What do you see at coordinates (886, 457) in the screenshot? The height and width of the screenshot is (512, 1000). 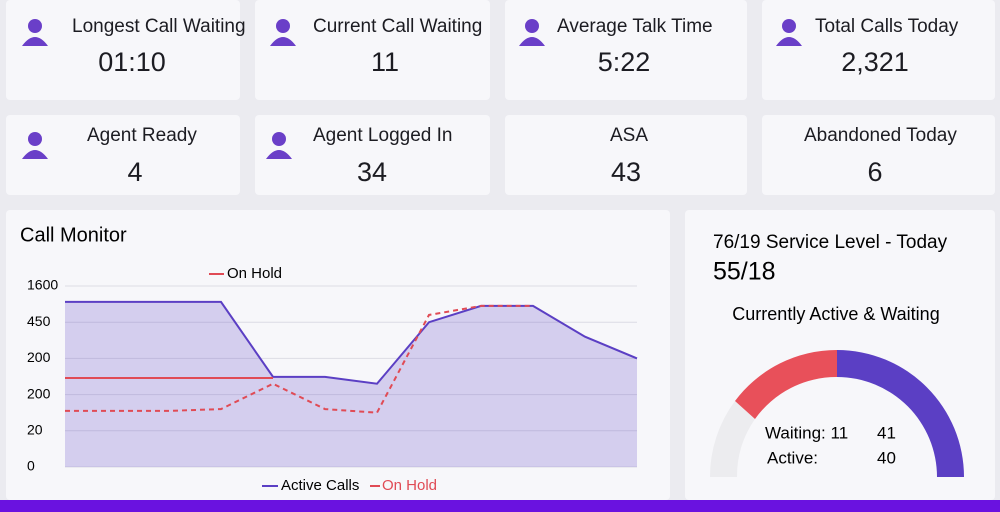 I see `active-value: 40` at bounding box center [886, 457].